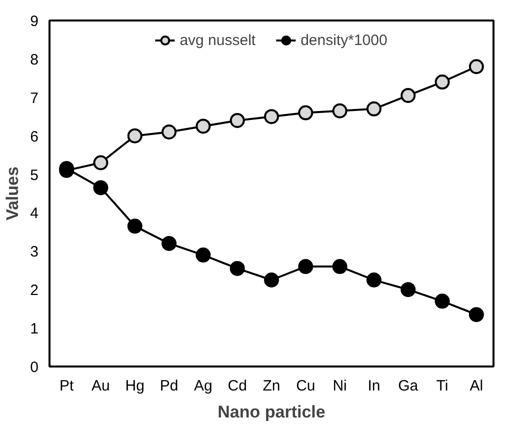 Image resolution: width=509 pixels, height=428 pixels. I want to click on y-tick-label: 0, so click(34, 367).